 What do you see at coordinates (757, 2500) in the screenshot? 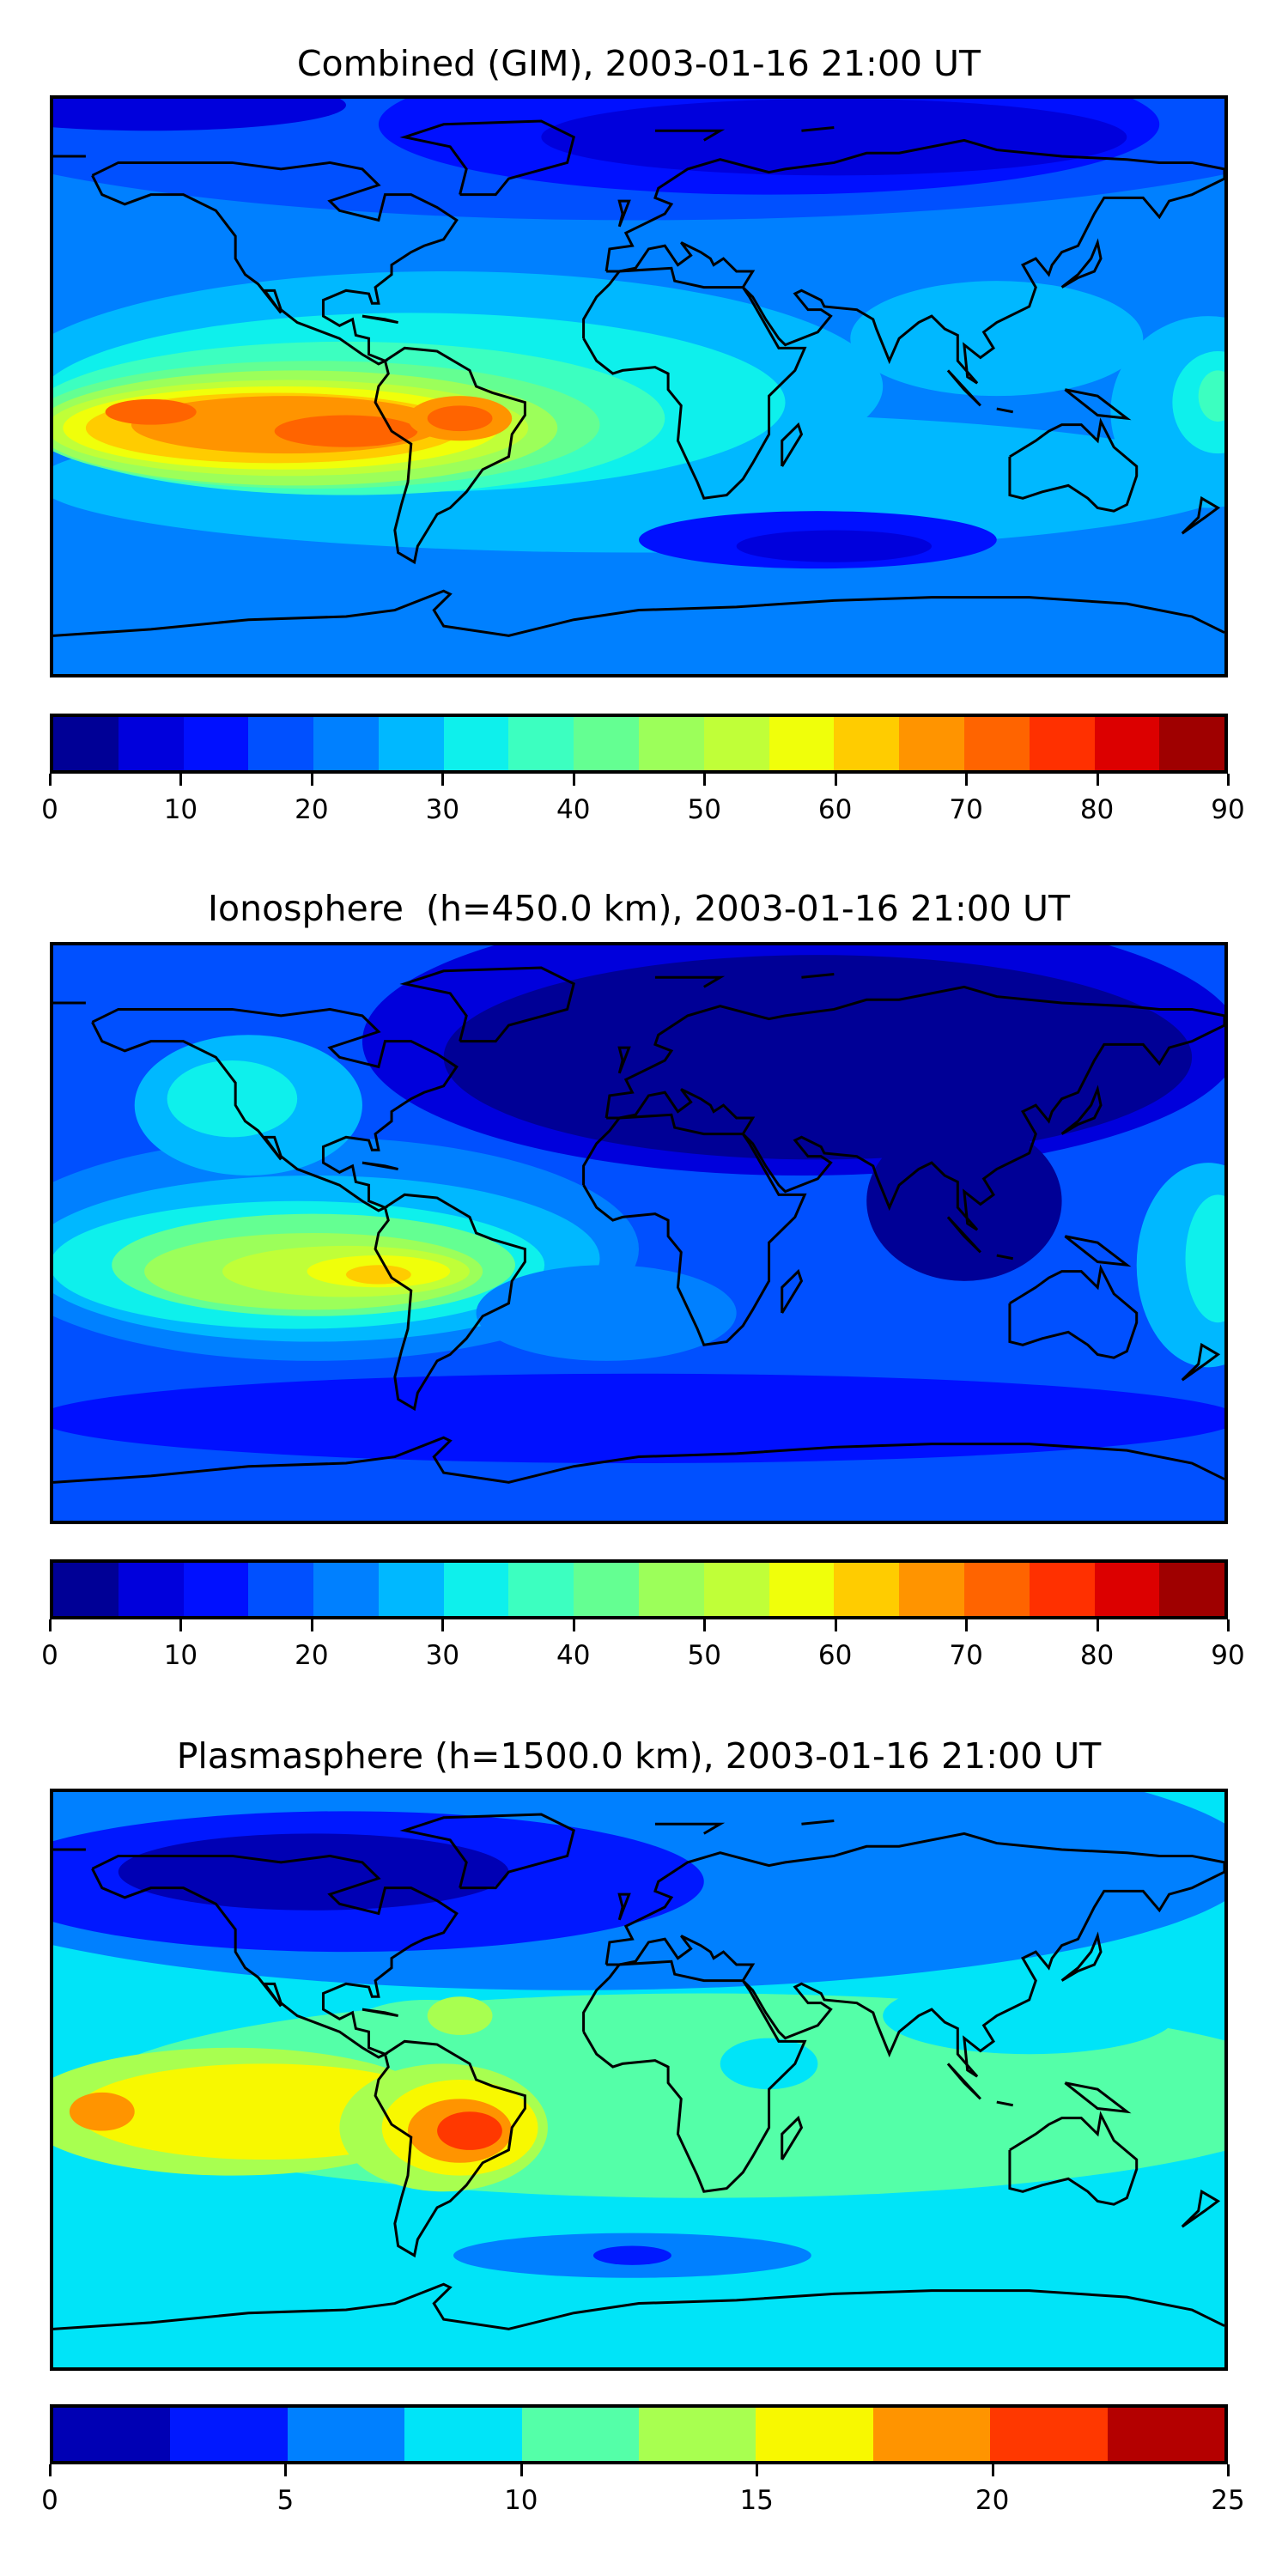
I see `colorbar-tick-label: 15` at bounding box center [757, 2500].